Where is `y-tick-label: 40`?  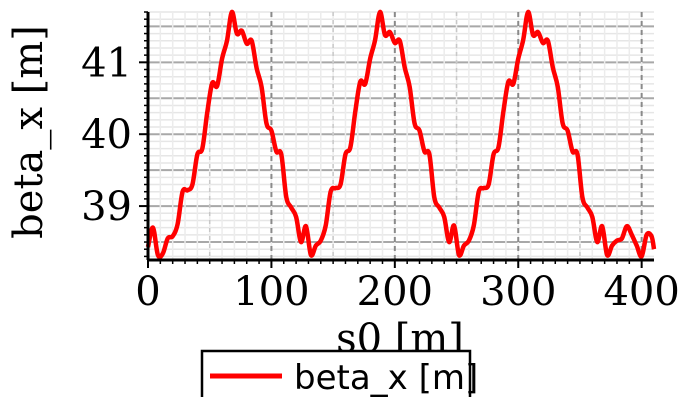
y-tick-label: 40 is located at coordinates (106, 135).